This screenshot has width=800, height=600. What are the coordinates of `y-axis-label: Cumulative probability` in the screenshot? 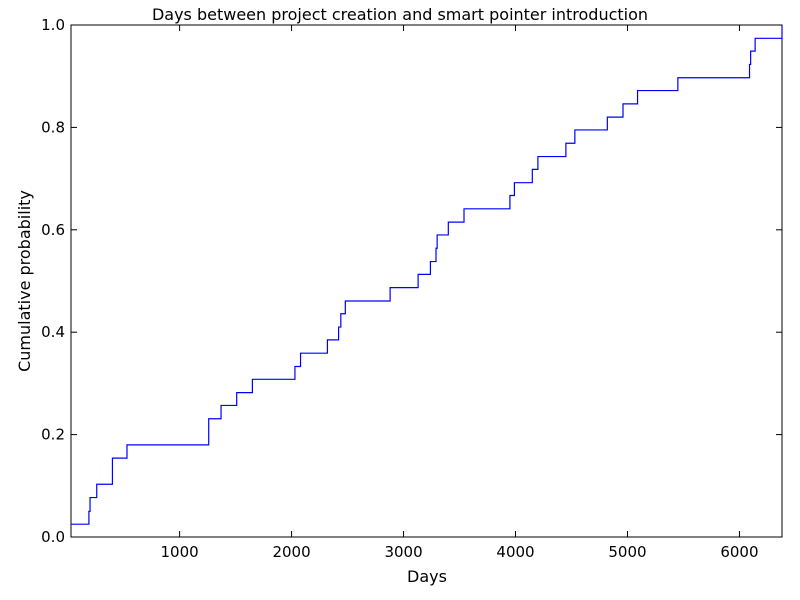 It's located at (24, 281).